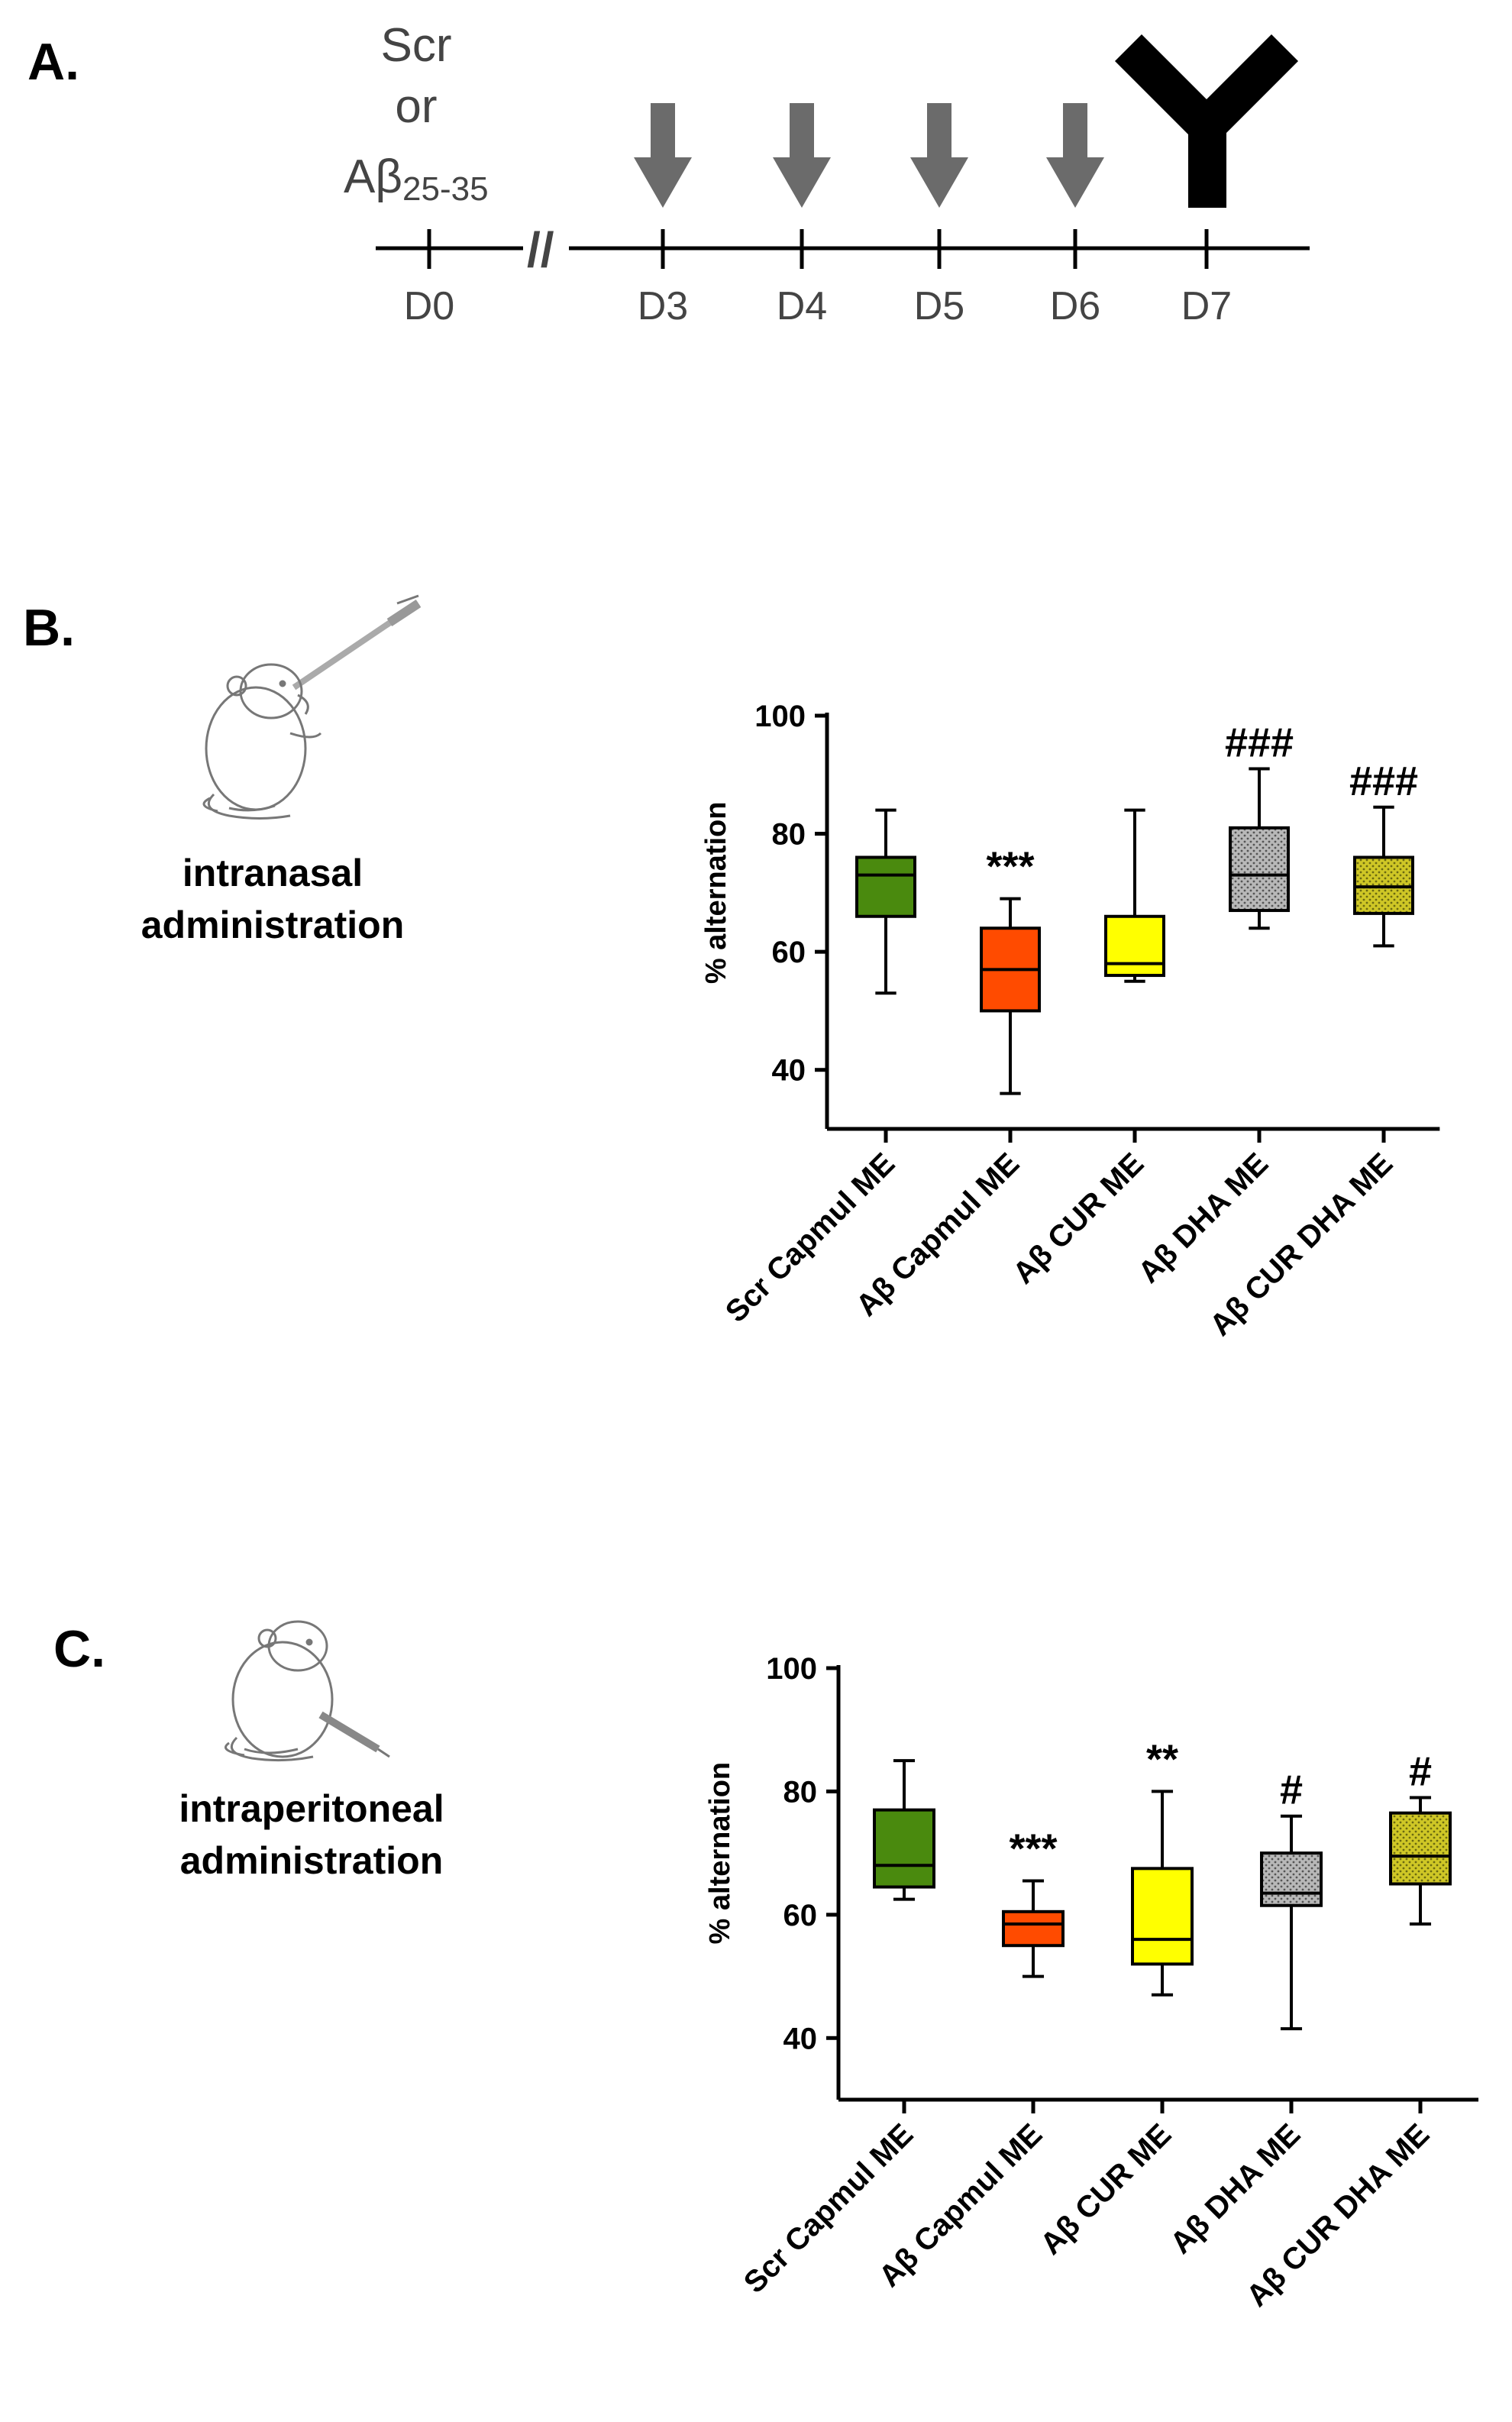 This screenshot has height=2422, width=1512. What do you see at coordinates (311, 1809) in the screenshot?
I see `route-label-intraperitoneal-1: intraperitoneal` at bounding box center [311, 1809].